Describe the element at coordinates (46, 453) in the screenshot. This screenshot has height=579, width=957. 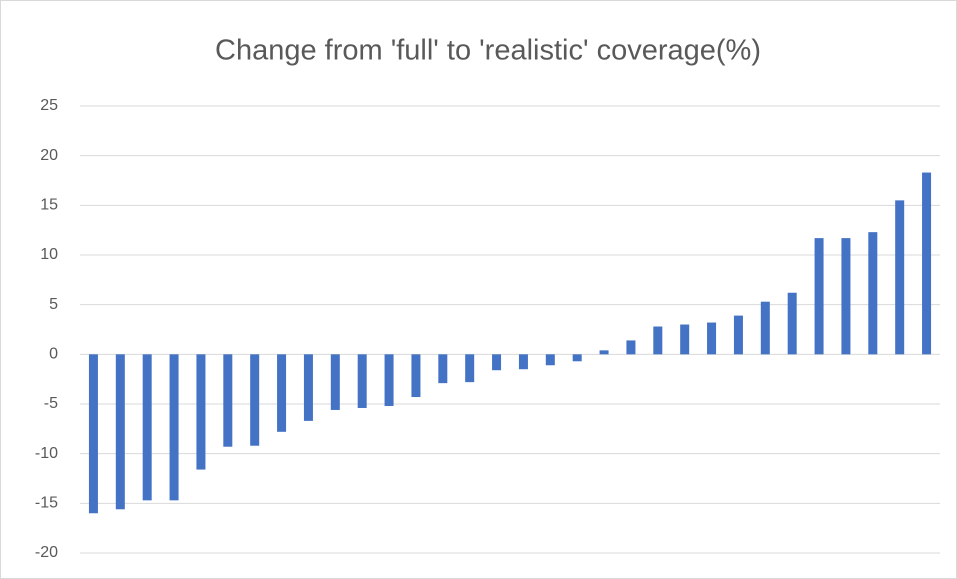
I see `y-tick-label: -10` at that location.